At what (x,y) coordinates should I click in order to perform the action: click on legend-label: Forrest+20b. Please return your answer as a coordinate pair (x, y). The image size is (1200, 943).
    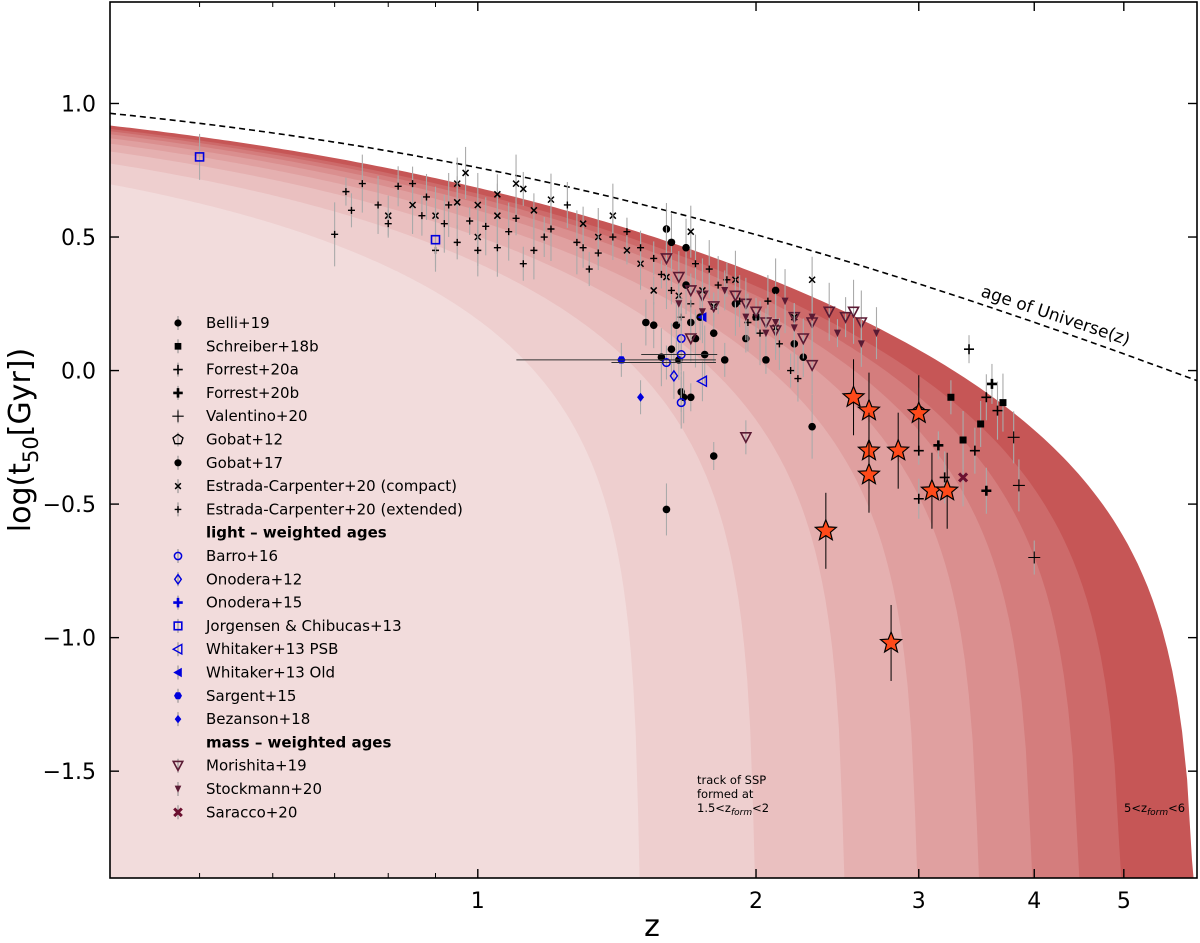
    Looking at the image, I should click on (252, 393).